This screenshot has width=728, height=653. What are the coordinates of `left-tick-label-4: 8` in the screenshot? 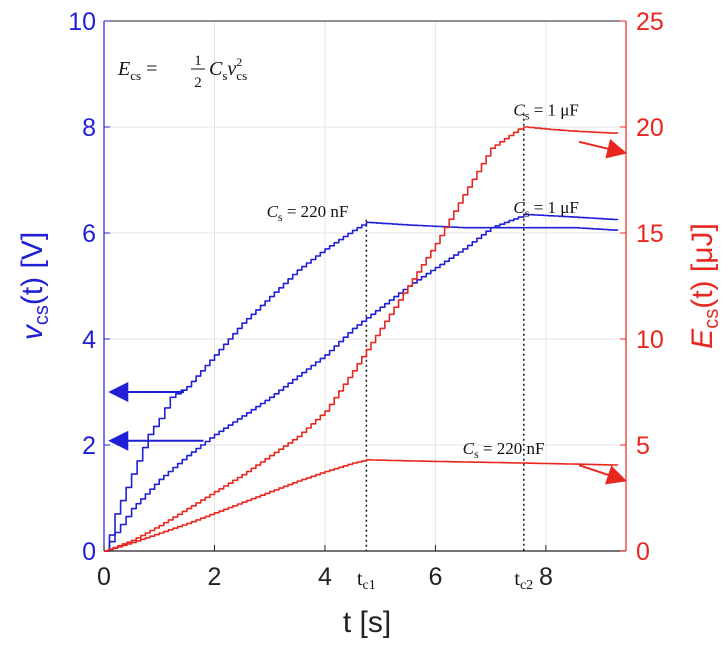 It's located at (89, 128).